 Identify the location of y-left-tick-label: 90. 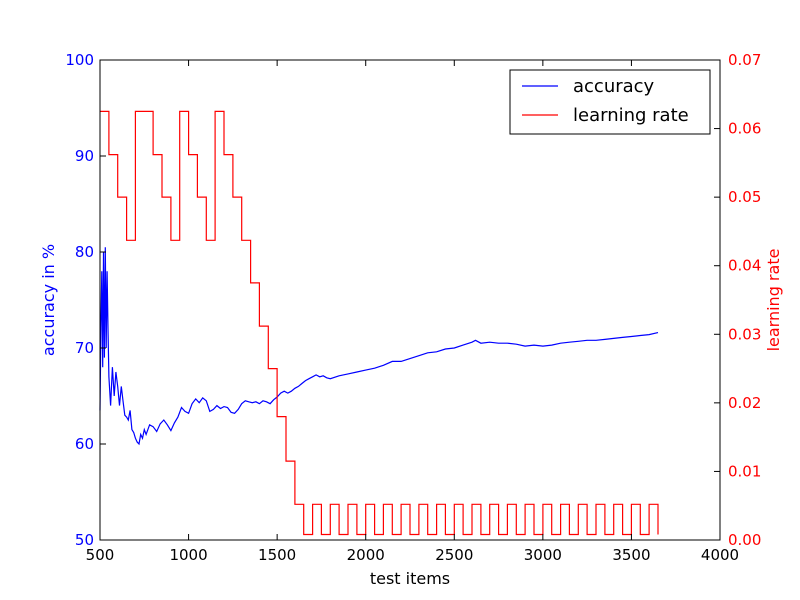
(84, 156).